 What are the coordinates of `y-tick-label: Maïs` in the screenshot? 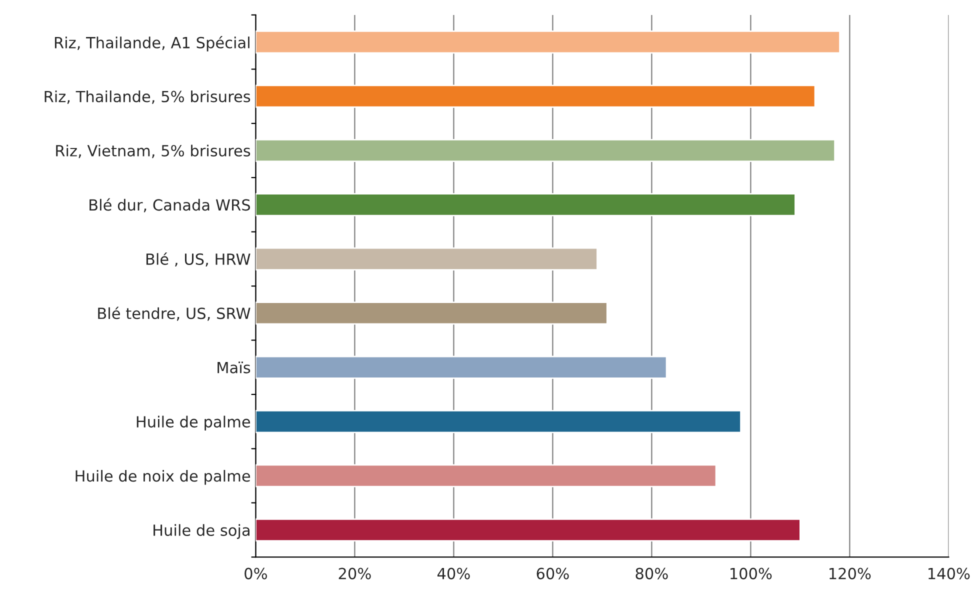 It's located at (234, 368).